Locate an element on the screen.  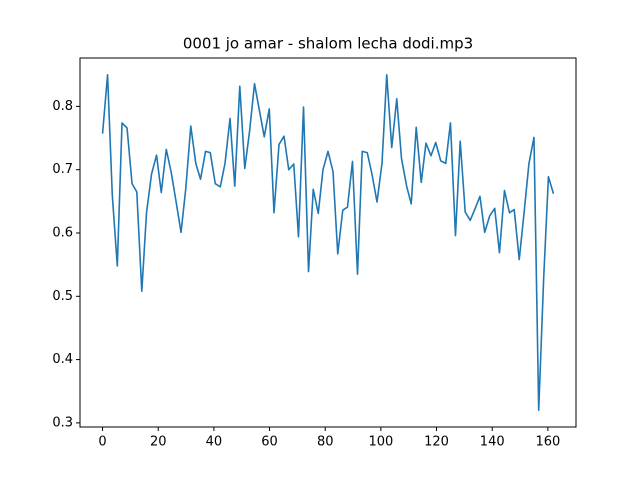
x-tick-label: 0 is located at coordinates (102, 442).